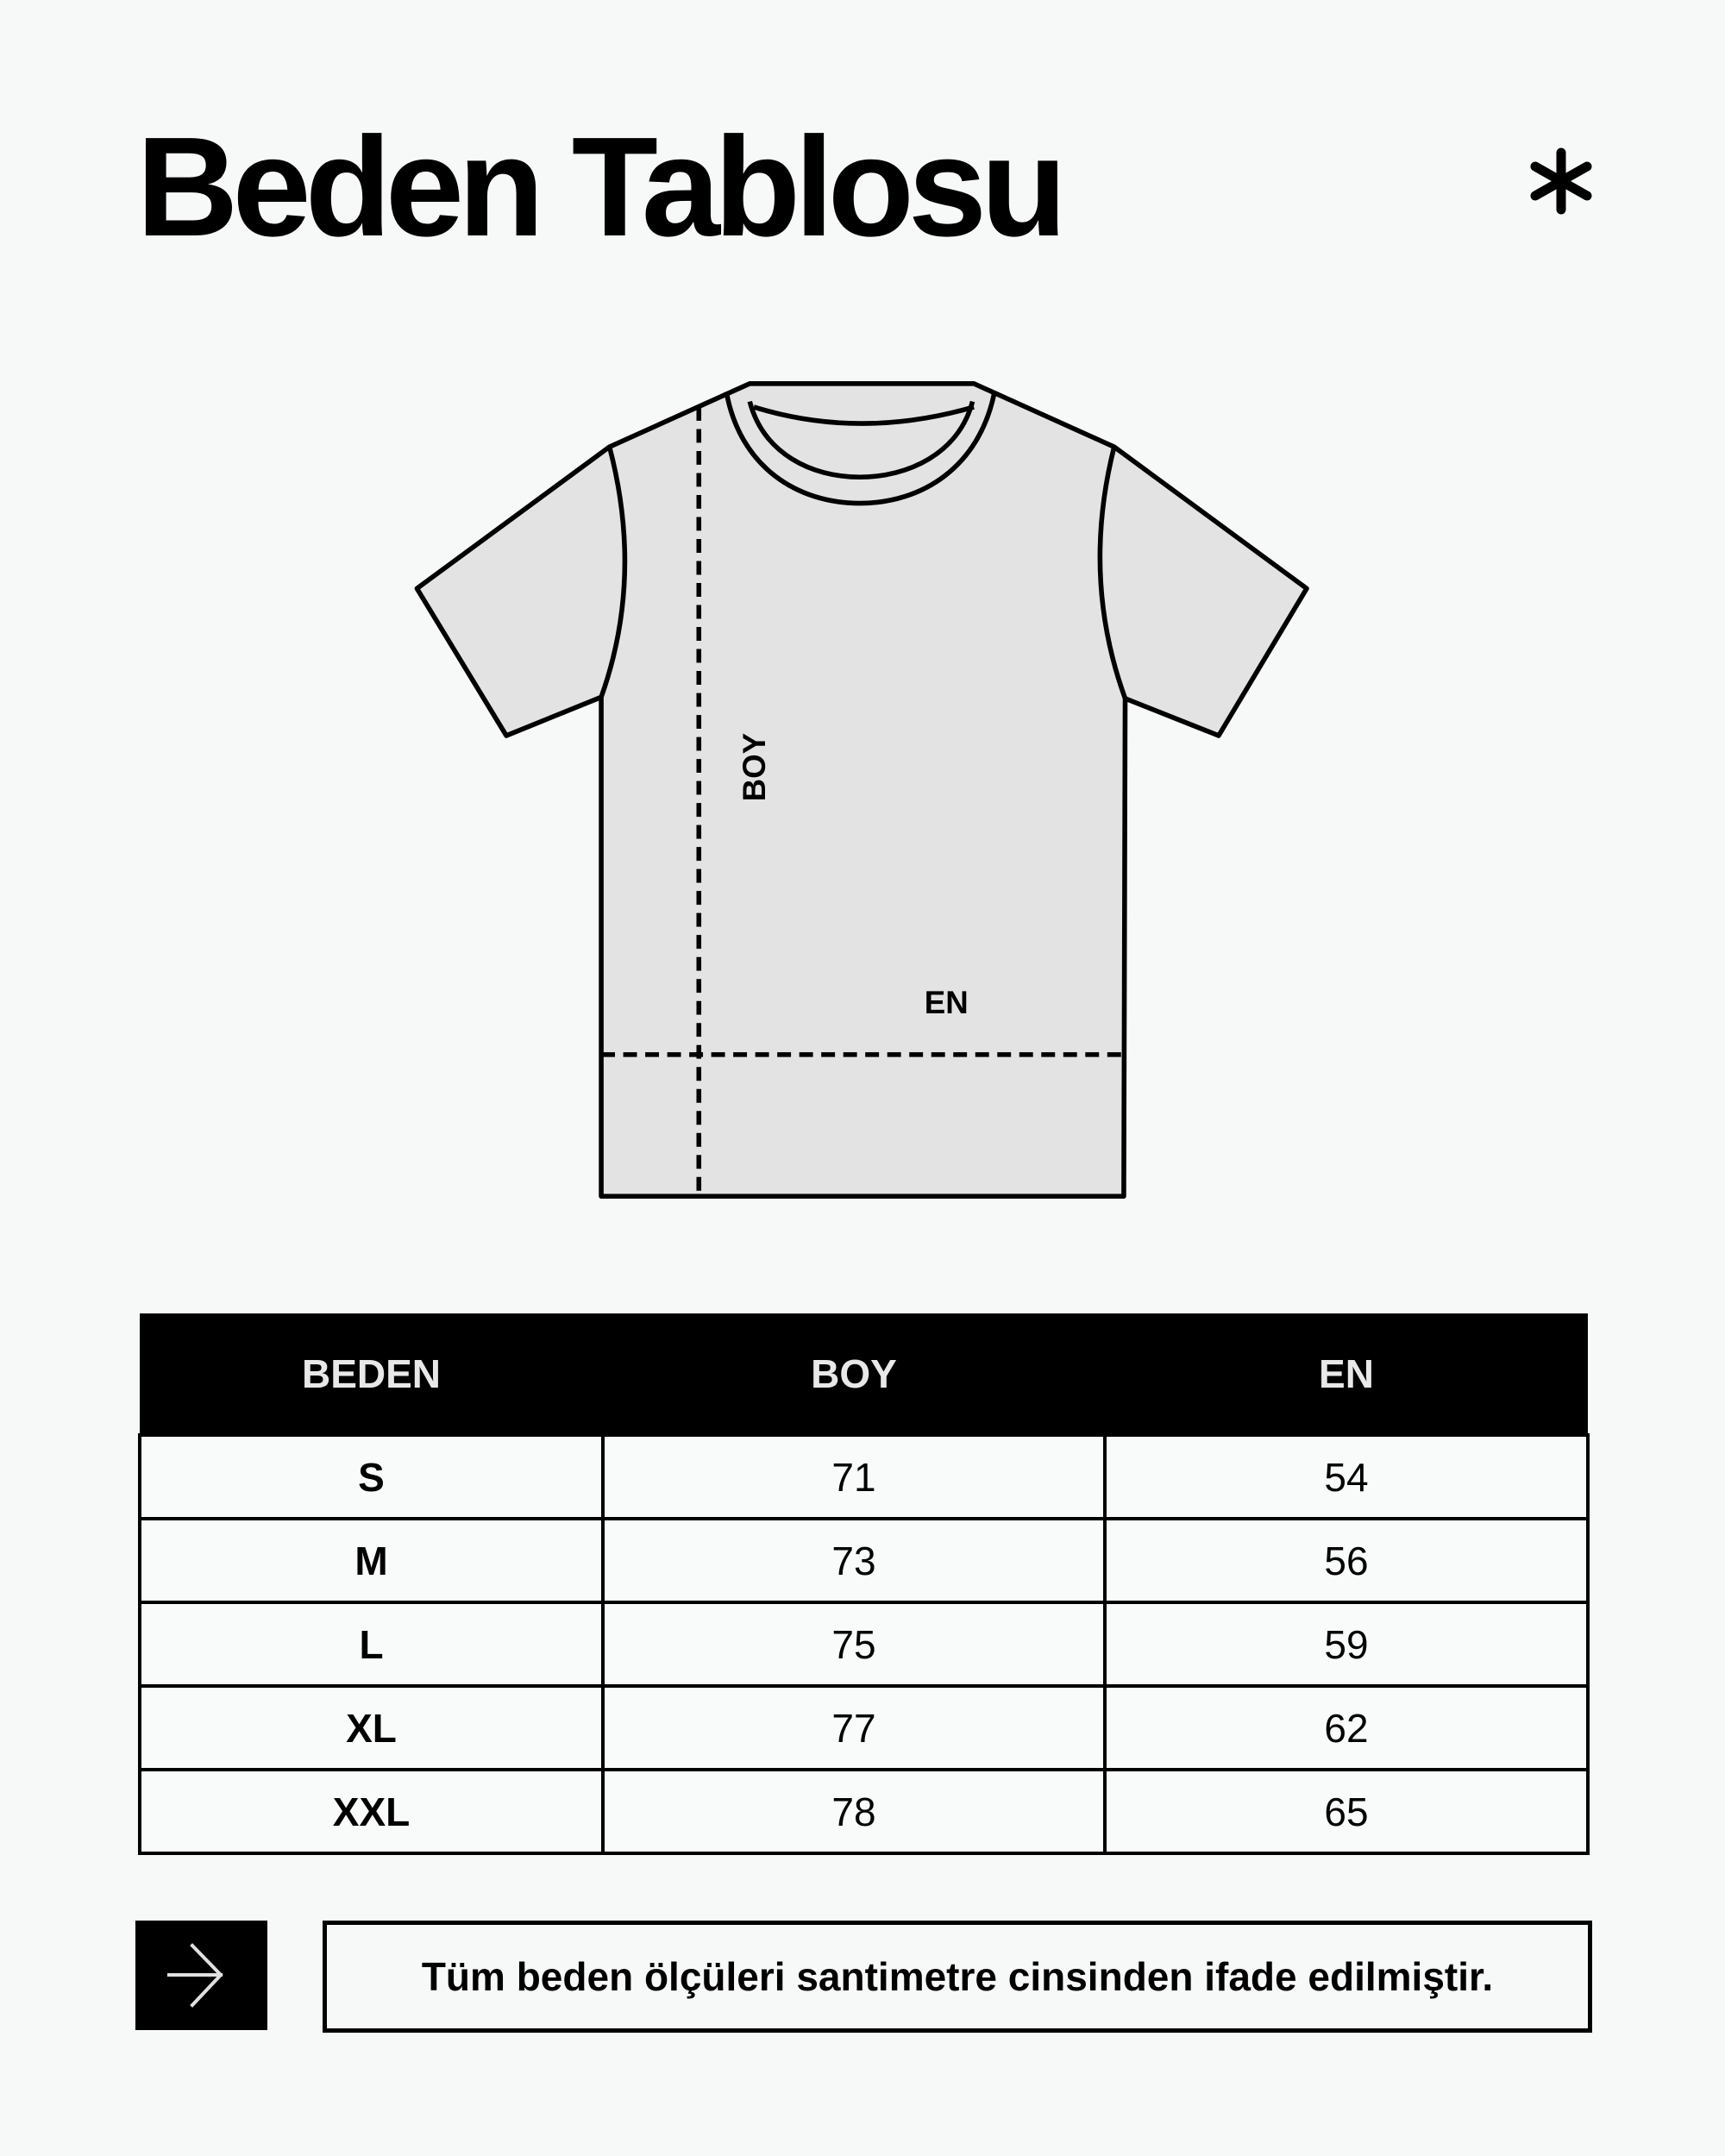 The image size is (1725, 2156). I want to click on header-beden: BEDEN, so click(372, 1374).